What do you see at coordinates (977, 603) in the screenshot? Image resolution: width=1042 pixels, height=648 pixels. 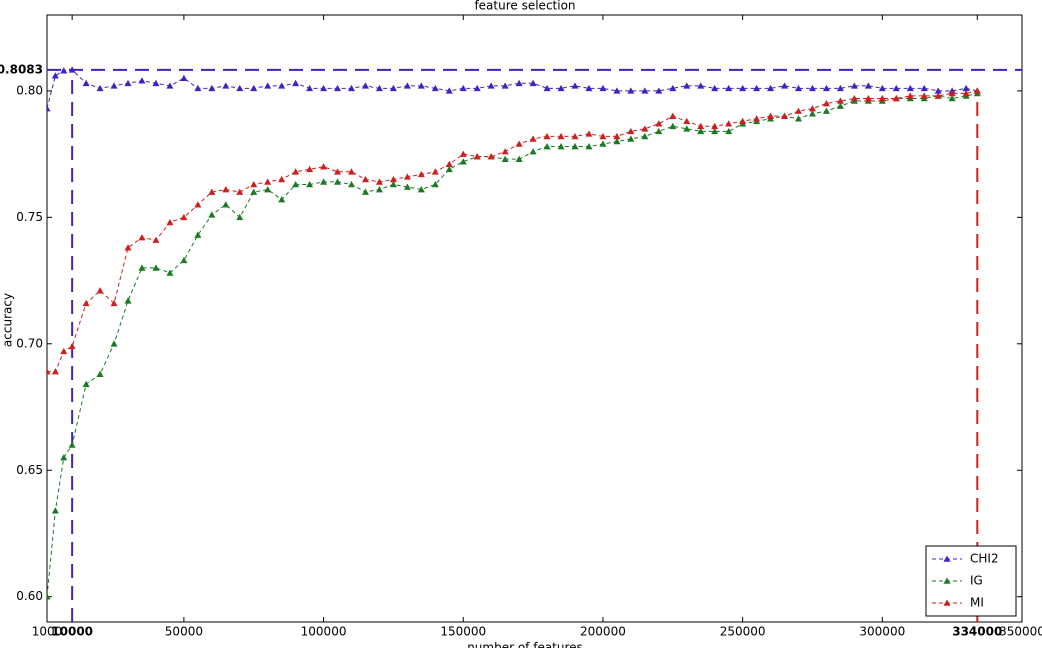 I see `legend-label: MI` at bounding box center [977, 603].